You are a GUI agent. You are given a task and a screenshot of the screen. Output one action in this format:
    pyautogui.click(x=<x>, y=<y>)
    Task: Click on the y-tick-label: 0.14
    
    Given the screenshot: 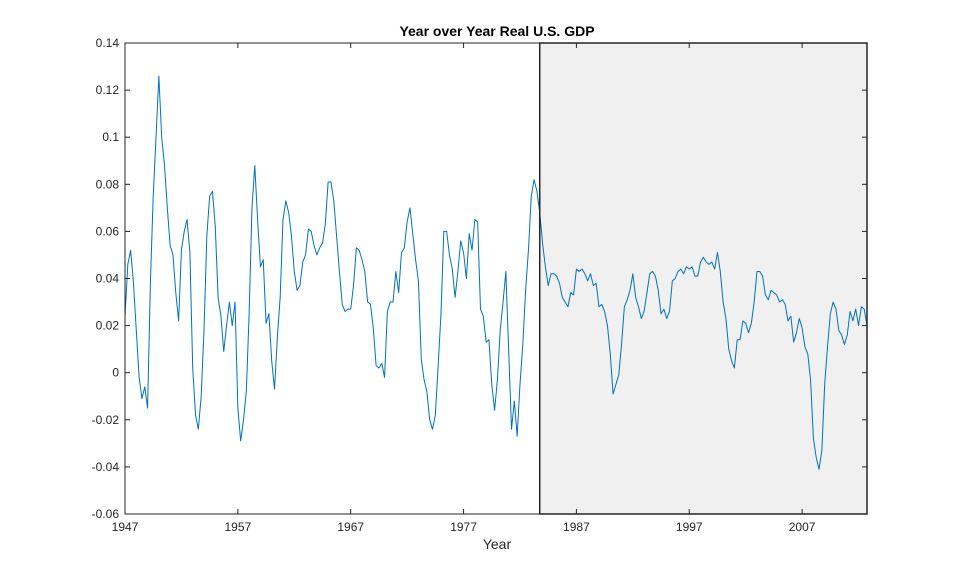 What is the action you would take?
    pyautogui.click(x=108, y=43)
    